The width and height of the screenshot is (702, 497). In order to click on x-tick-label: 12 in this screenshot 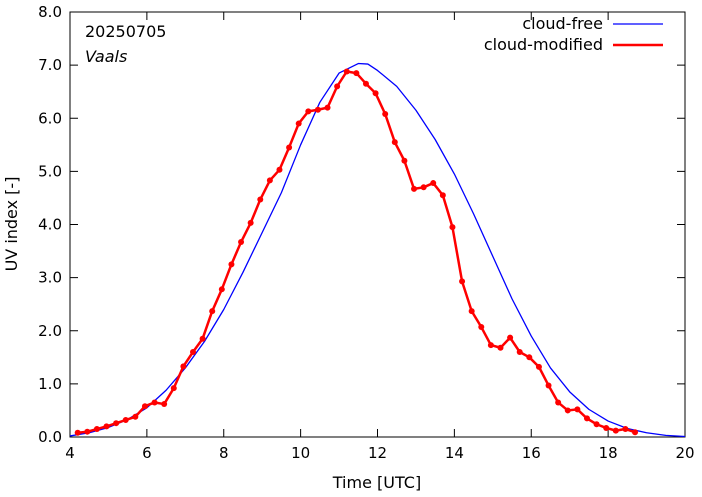, I will do `click(377, 453)`.